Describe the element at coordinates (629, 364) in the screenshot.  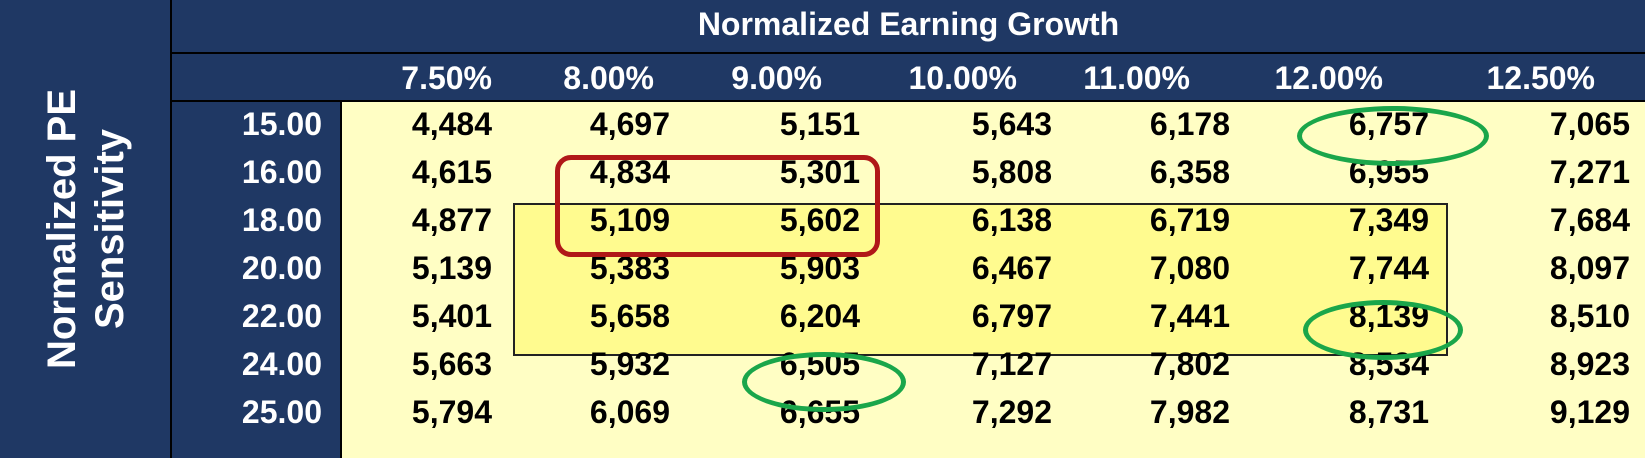
I see `table-cell: 5,932` at that location.